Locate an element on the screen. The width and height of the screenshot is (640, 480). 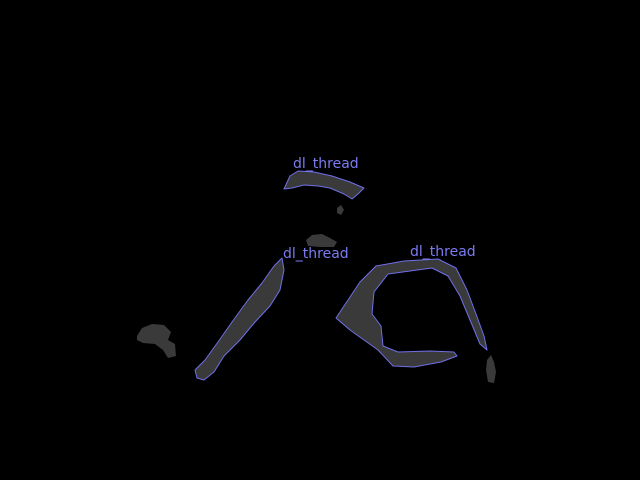
segment-right-outline is located at coordinates (411, 313).